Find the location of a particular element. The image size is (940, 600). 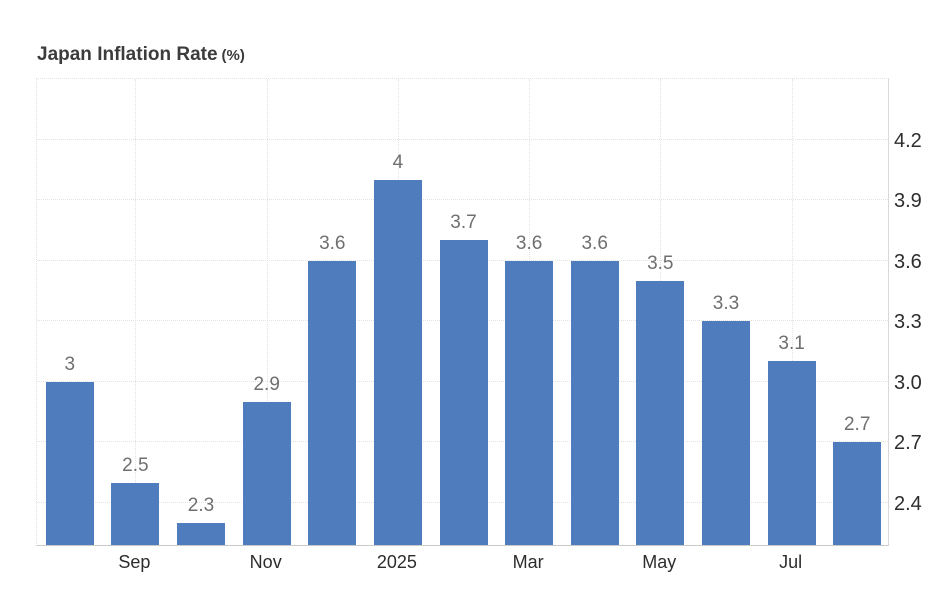

x-axis-label-Mar: Mar is located at coordinates (528, 562).